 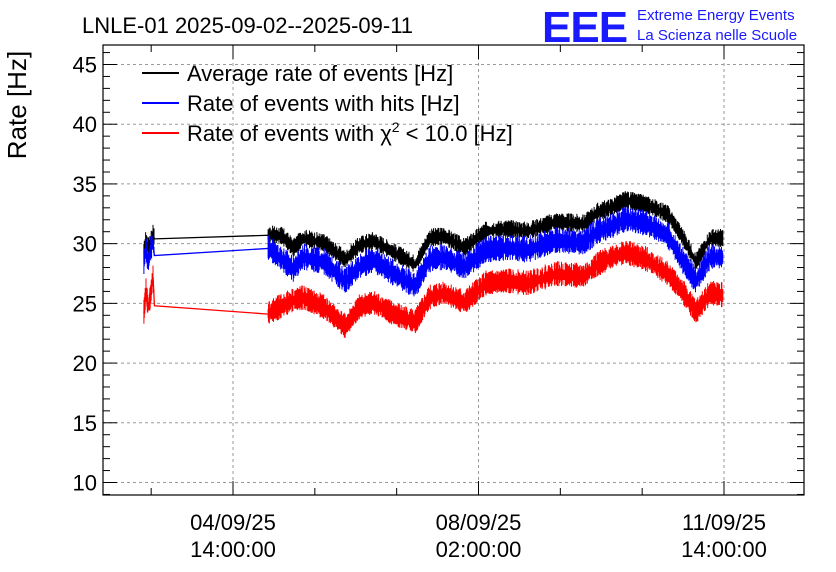 What do you see at coordinates (479, 522) in the screenshot?
I see `x-tick-label-date: 08/09/25` at bounding box center [479, 522].